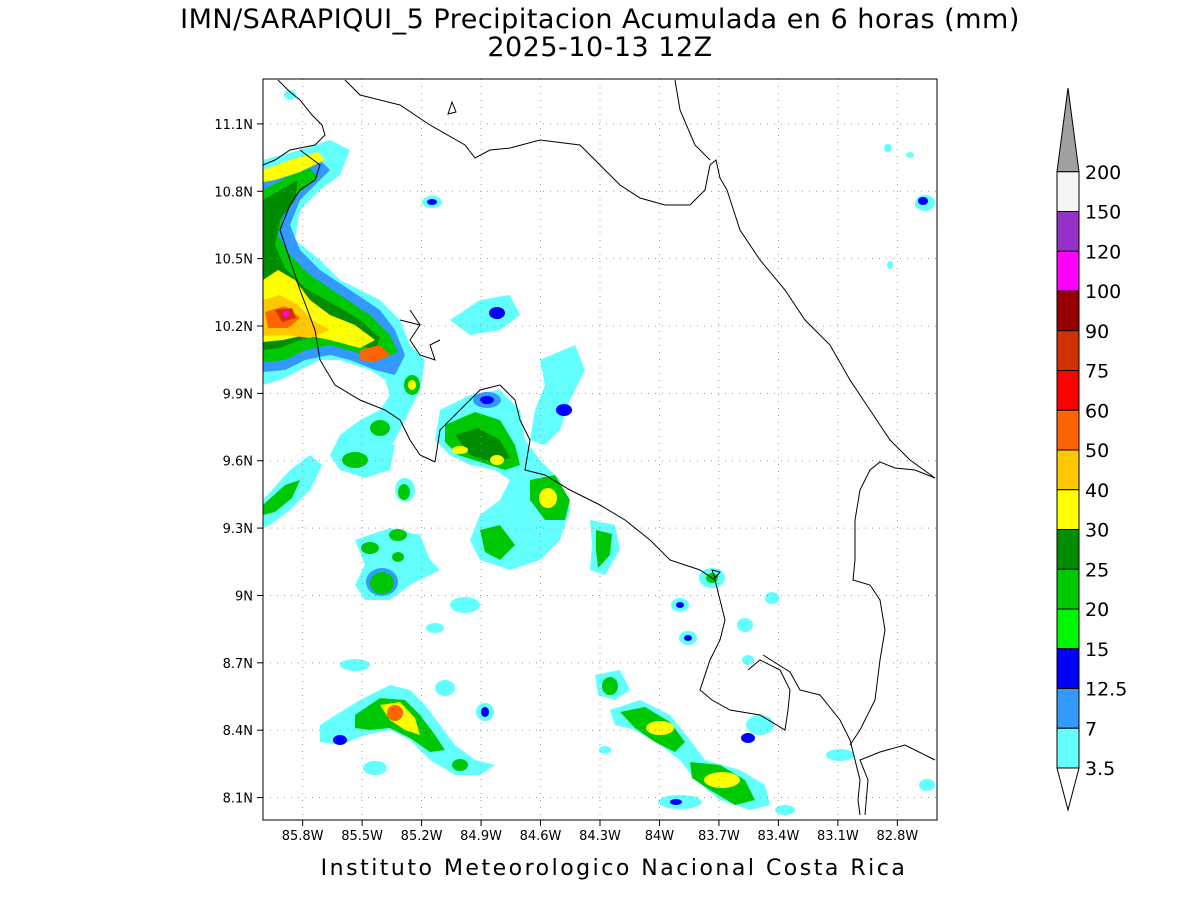 The width and height of the screenshot is (1200, 900). Describe the element at coordinates (838, 836) in the screenshot. I see `lon-tick-label: 83.1W` at that location.